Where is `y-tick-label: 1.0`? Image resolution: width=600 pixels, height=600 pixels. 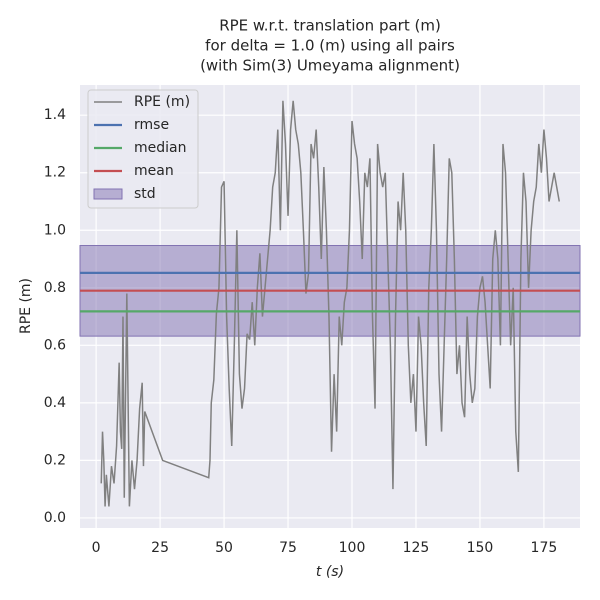
y-tick-label: 1.0 is located at coordinates (55, 230).